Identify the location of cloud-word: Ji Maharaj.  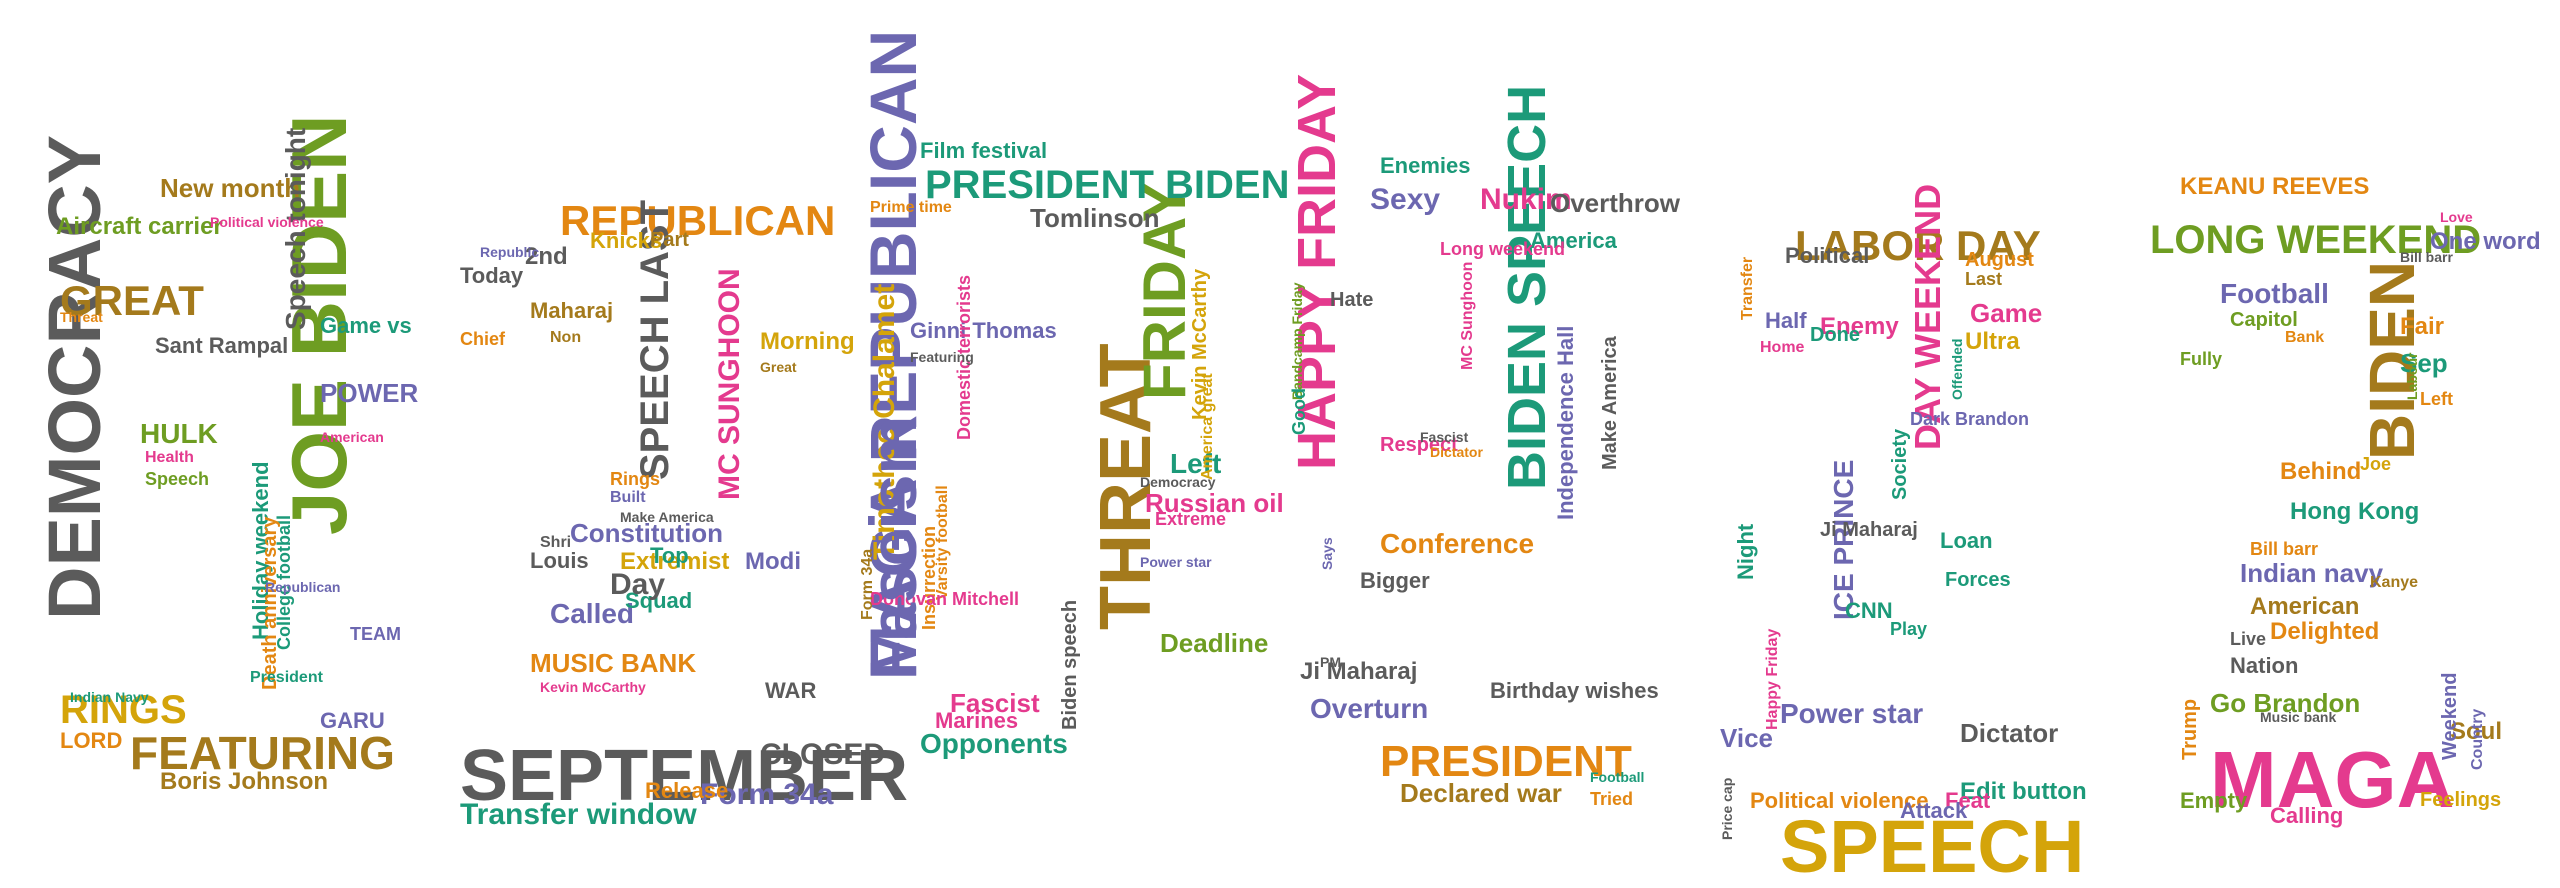
(1359, 671).